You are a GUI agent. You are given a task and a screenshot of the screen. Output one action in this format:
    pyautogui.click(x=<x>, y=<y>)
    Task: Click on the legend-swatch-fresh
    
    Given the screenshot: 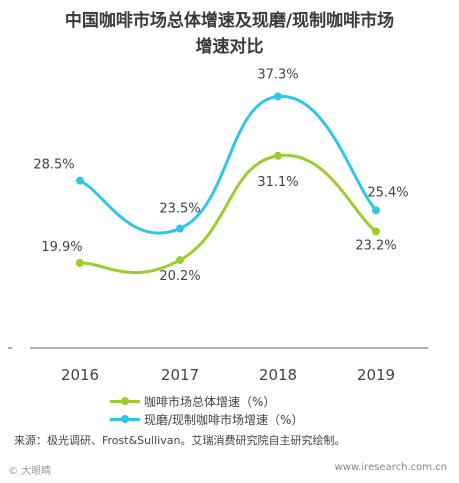 What is the action you would take?
    pyautogui.click(x=125, y=419)
    